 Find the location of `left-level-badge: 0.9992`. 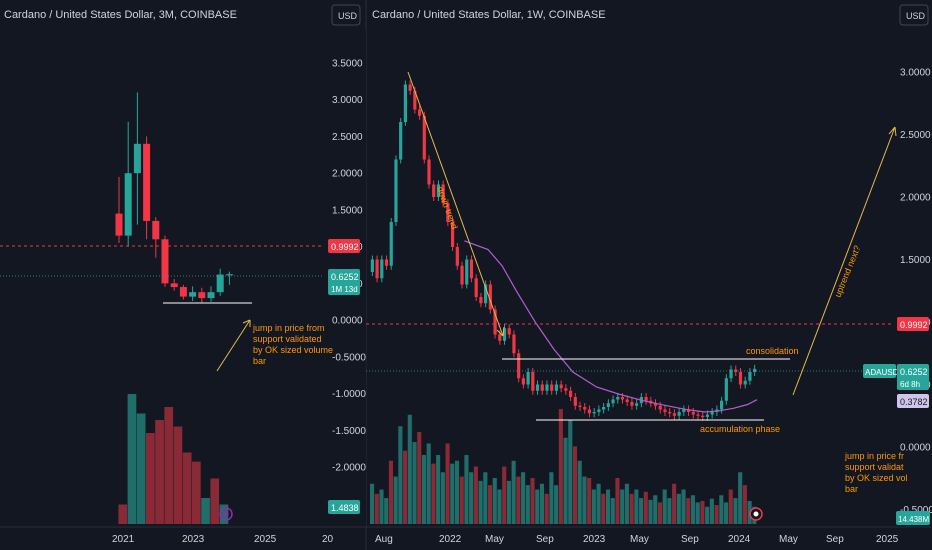

left-level-badge: 0.9992 is located at coordinates (344, 246).